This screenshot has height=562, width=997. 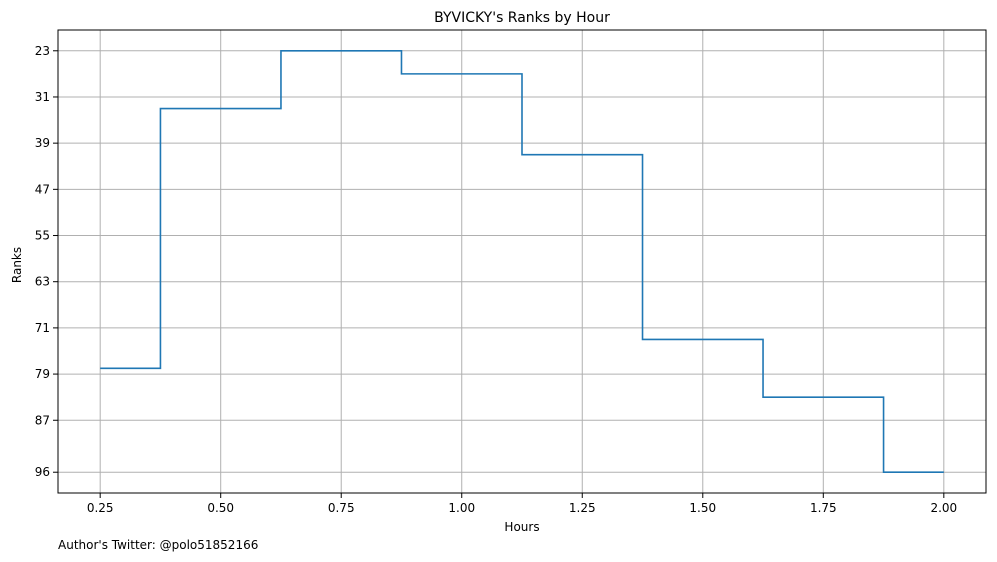 I want to click on x-tick-label: 2.00, so click(x=943, y=508).